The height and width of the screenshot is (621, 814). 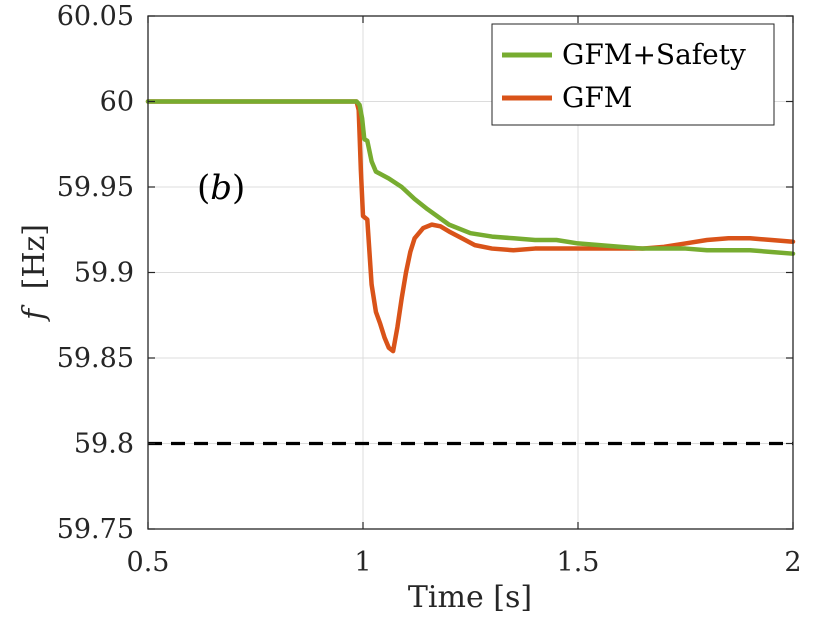 I want to click on y-axis-label: f [Hz], so click(x=34, y=273).